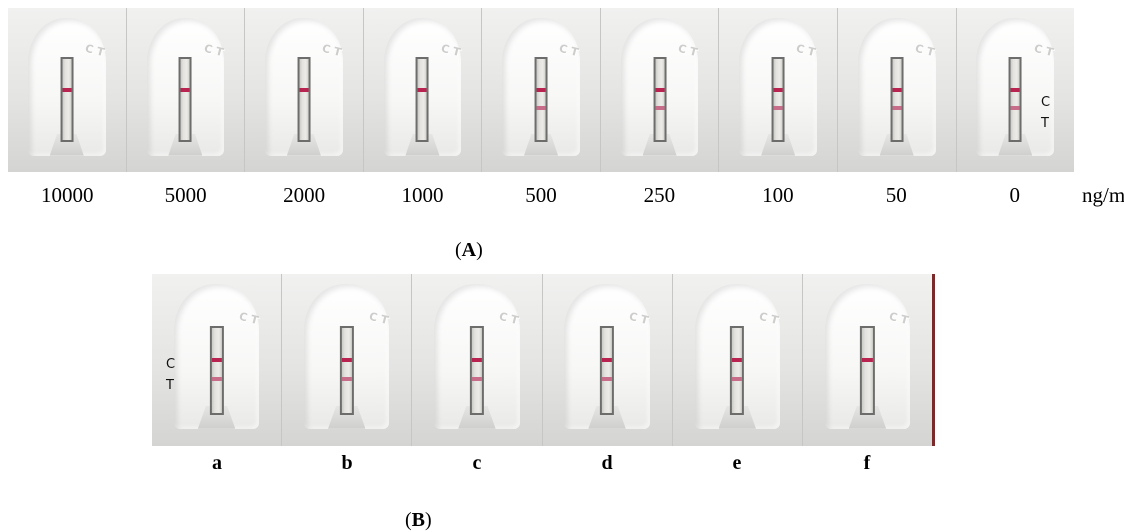 The image size is (1124, 532). Describe the element at coordinates (304, 195) in the screenshot. I see `cassette-label: 2000` at that location.